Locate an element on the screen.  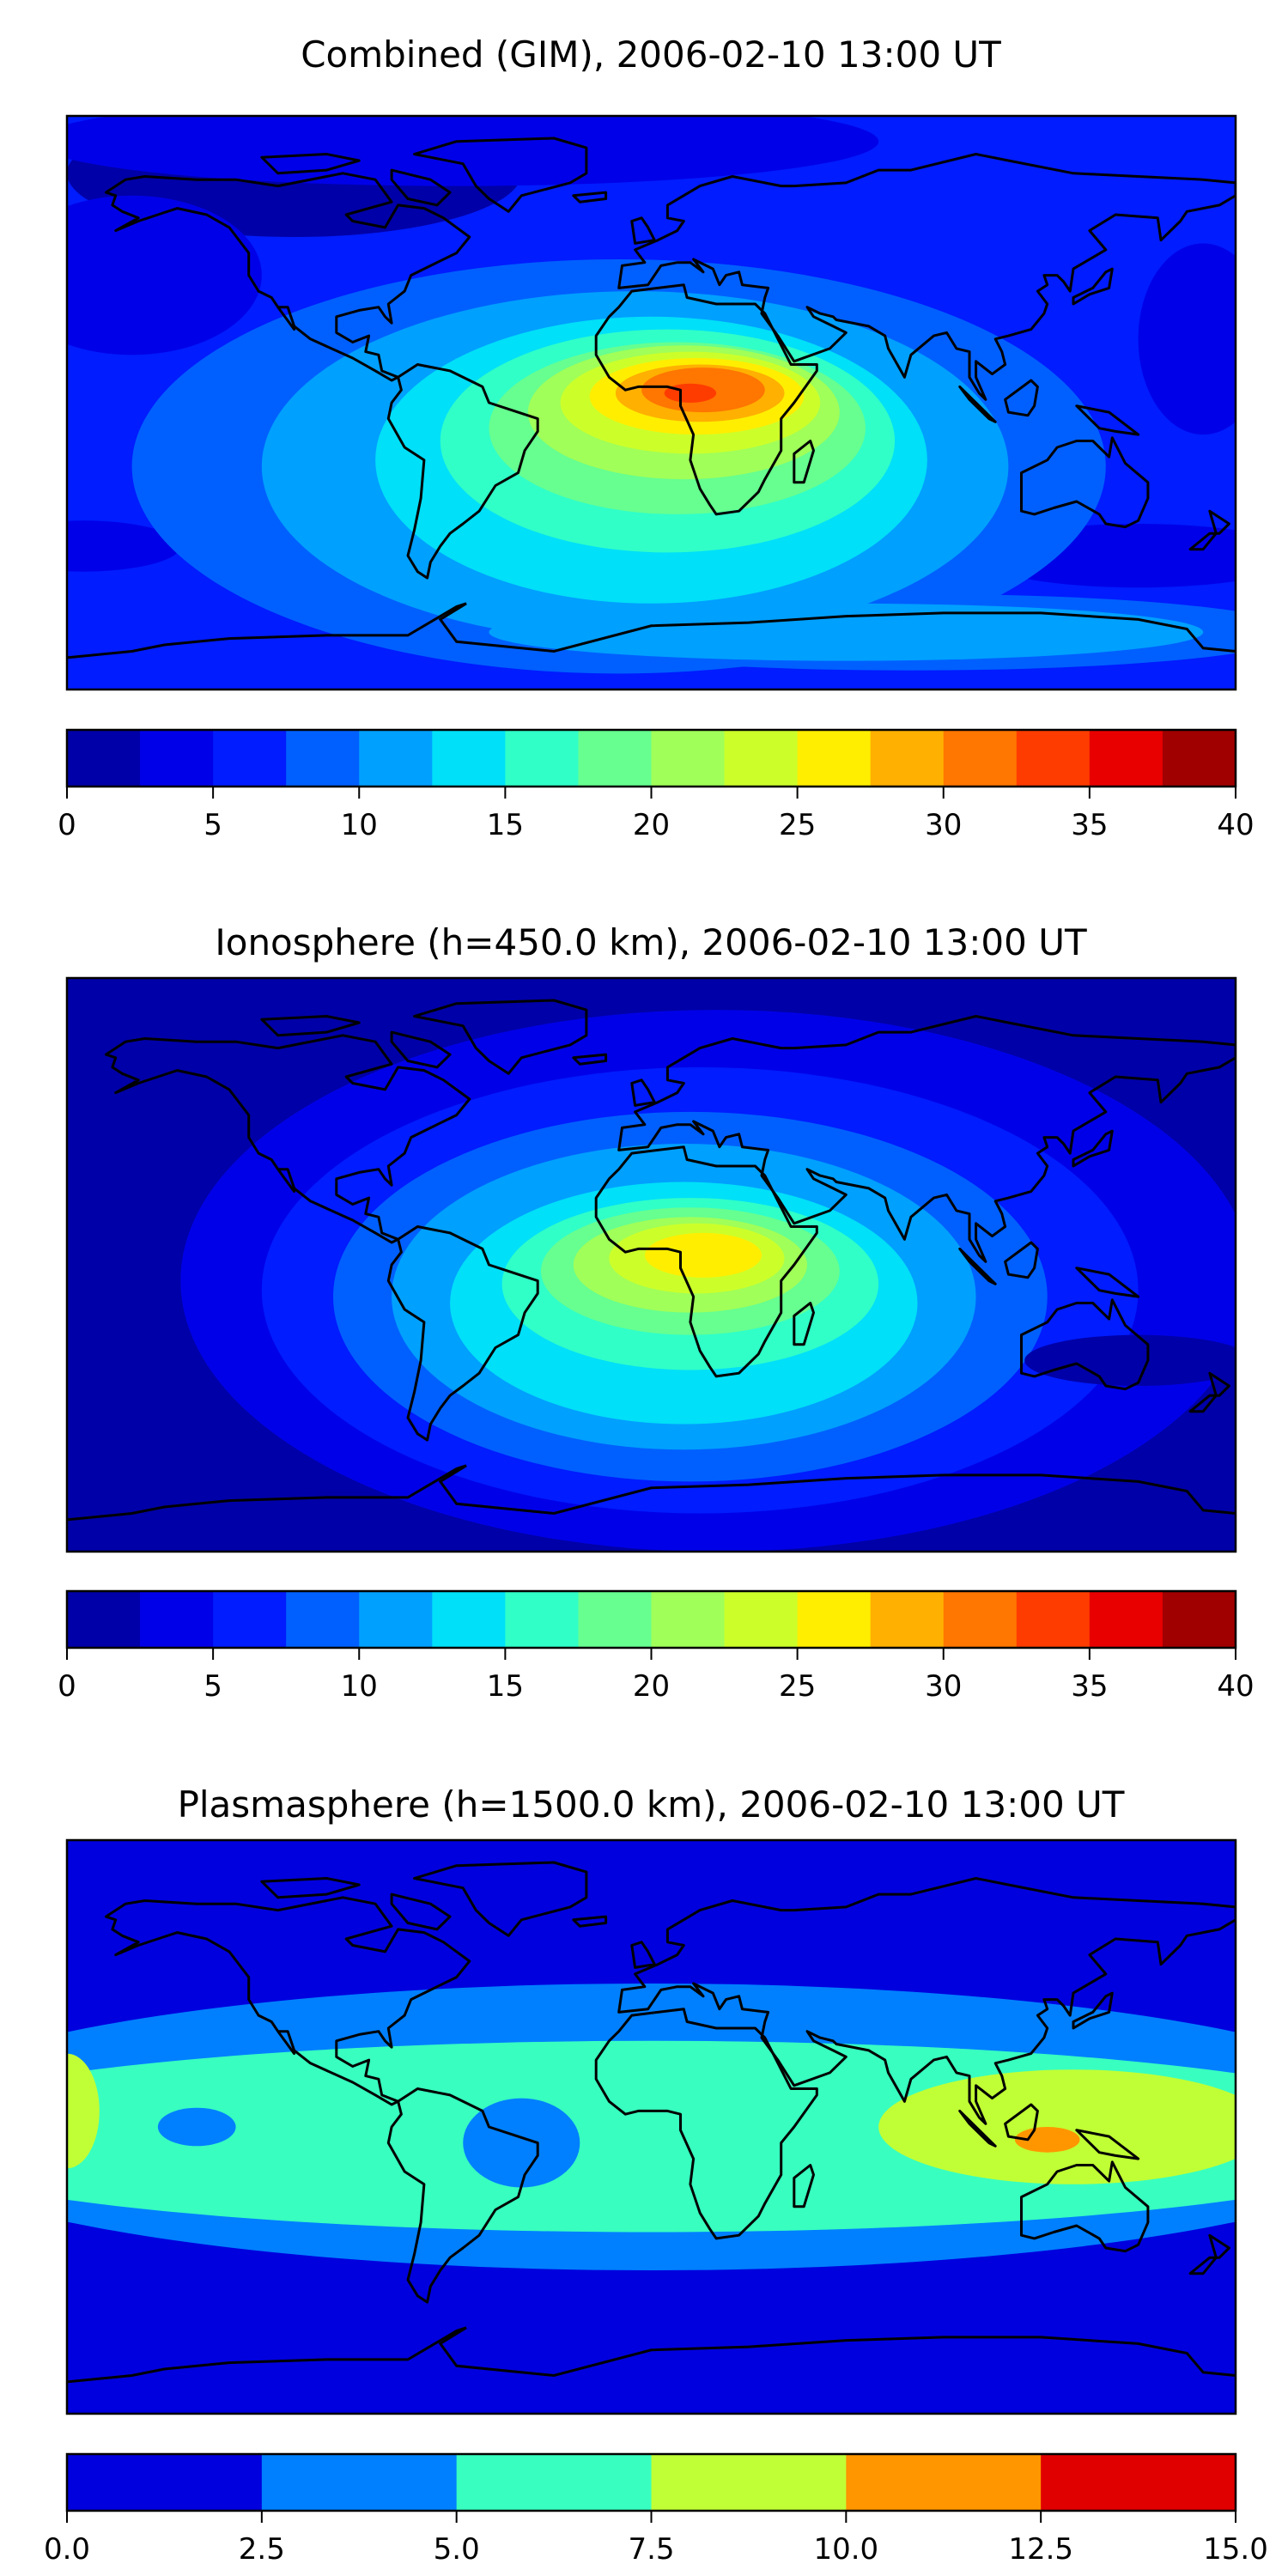
coastline-australia is located at coordinates (1085, 1345).